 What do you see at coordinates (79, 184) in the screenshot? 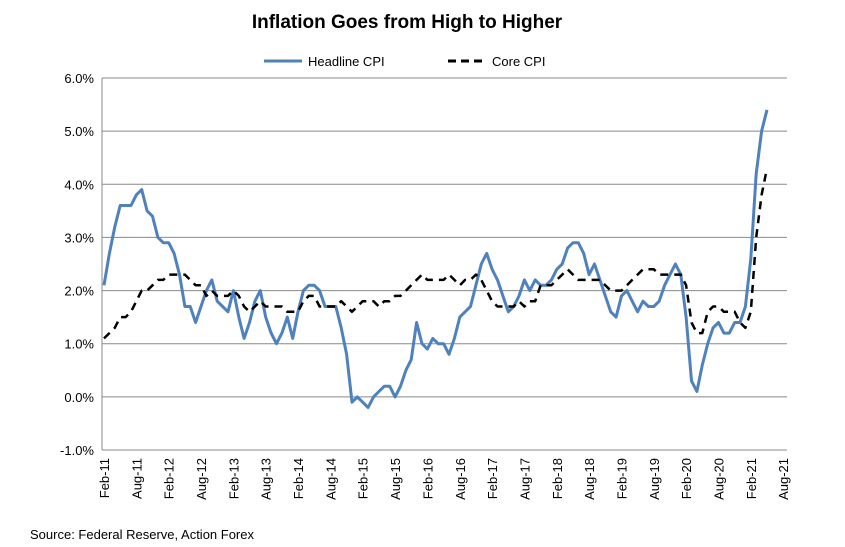
I see `y-tick-label: 4.0%` at bounding box center [79, 184].